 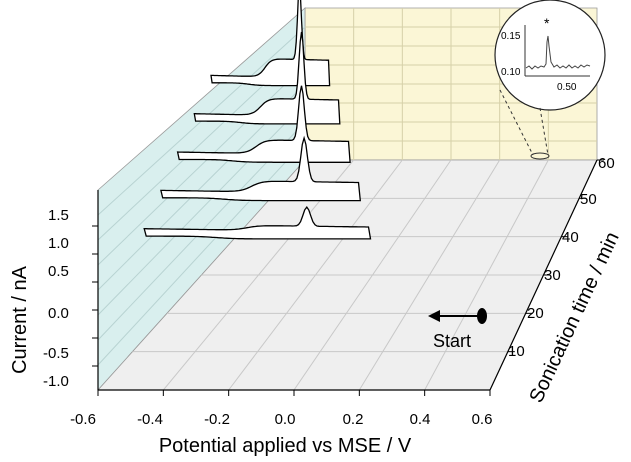 I want to click on y-tick-label: -1.0, so click(x=56, y=381).